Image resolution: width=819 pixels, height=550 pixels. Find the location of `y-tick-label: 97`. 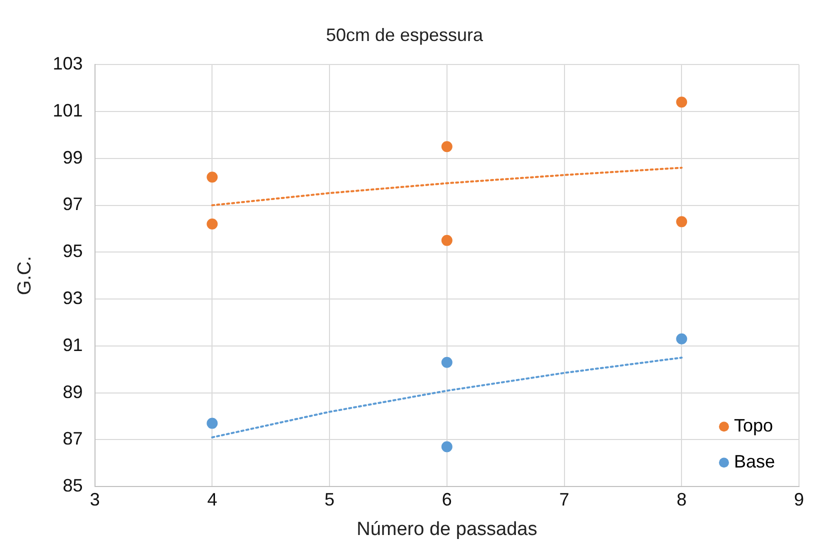

y-tick-label: 97 is located at coordinates (72, 204).